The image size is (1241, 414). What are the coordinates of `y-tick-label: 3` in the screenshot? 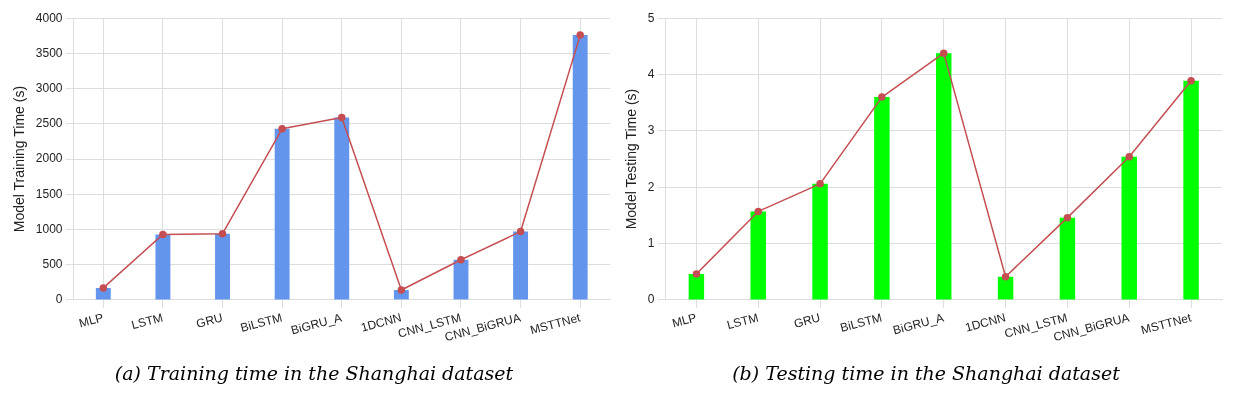 It's located at (651, 130).